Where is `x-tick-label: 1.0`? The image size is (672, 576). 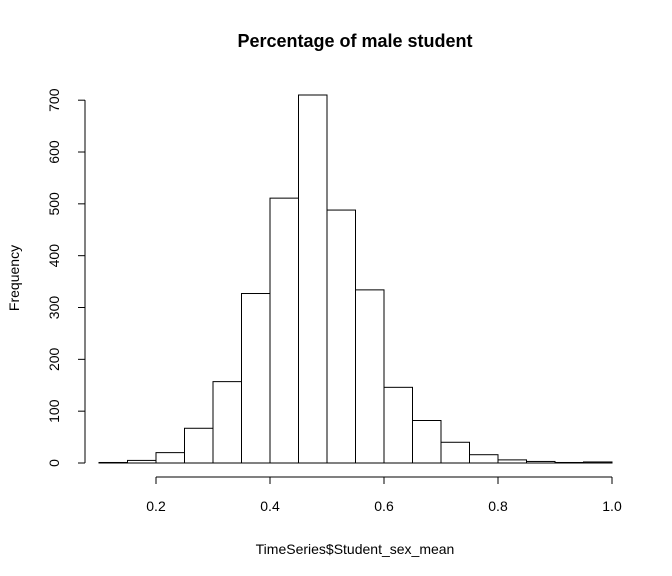
x-tick-label: 1.0 is located at coordinates (612, 506).